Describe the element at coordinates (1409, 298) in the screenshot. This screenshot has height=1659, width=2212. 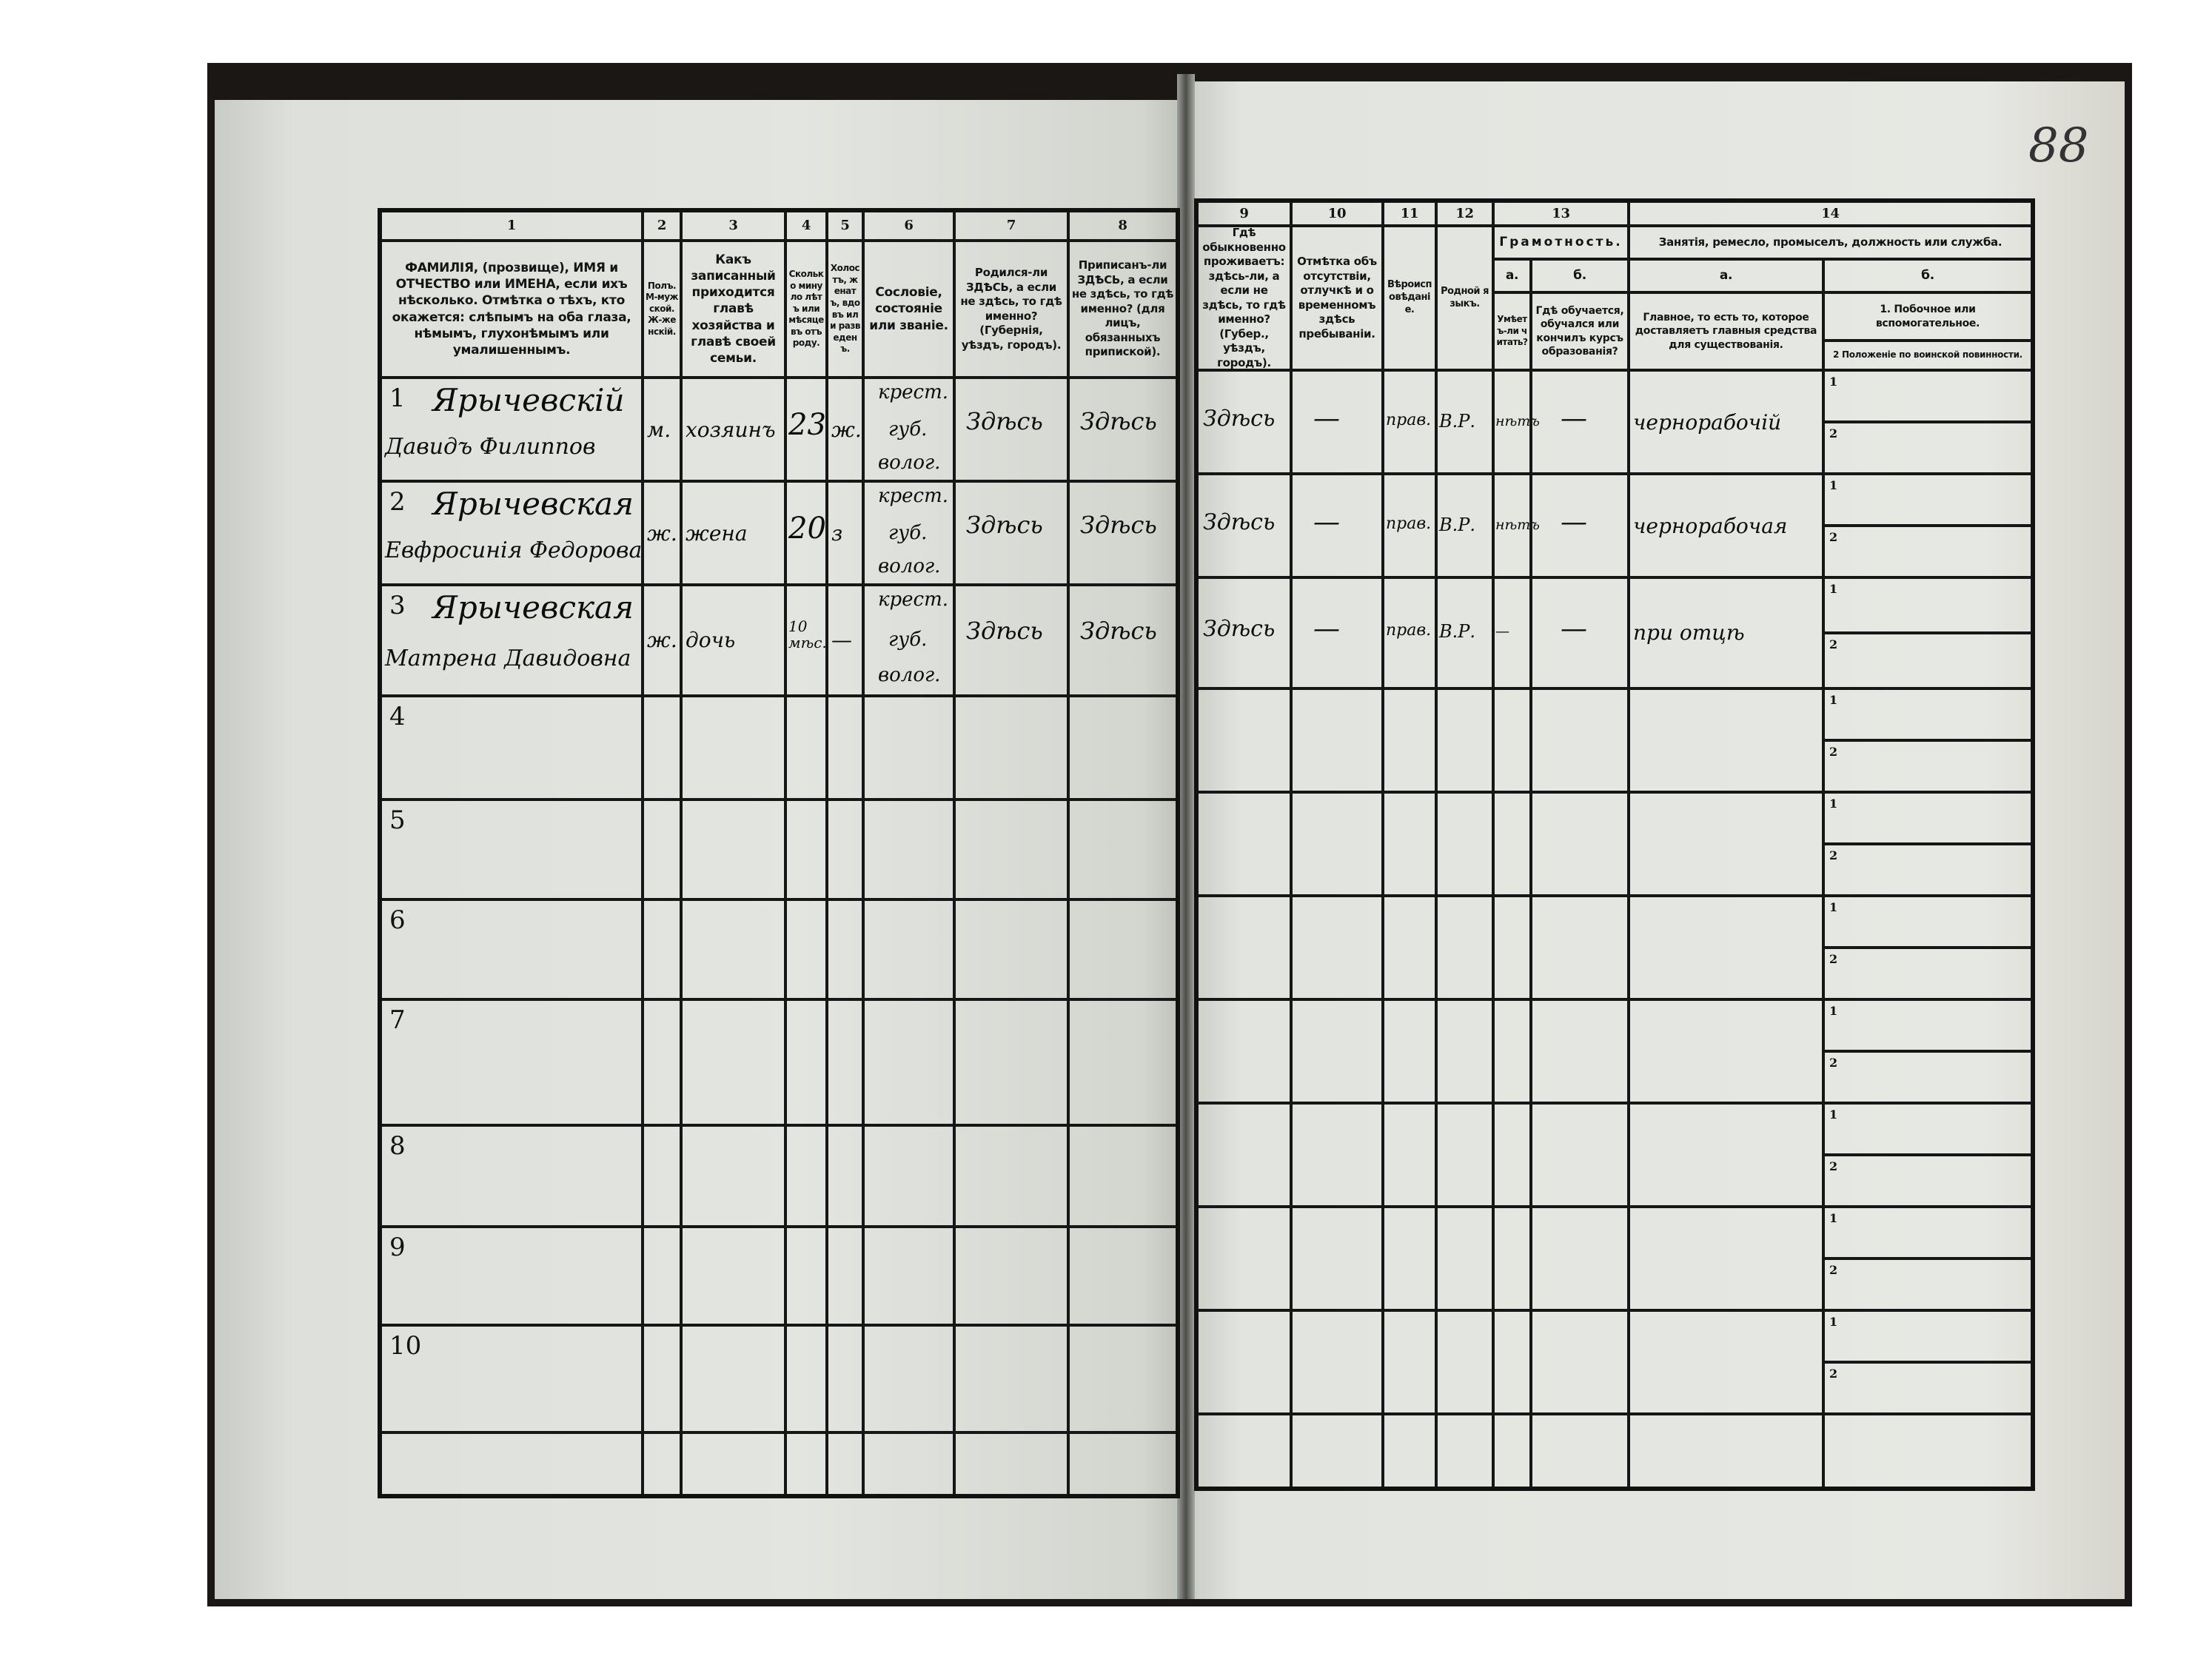
I see `column-header: Вѣроисповѣданіе.` at that location.